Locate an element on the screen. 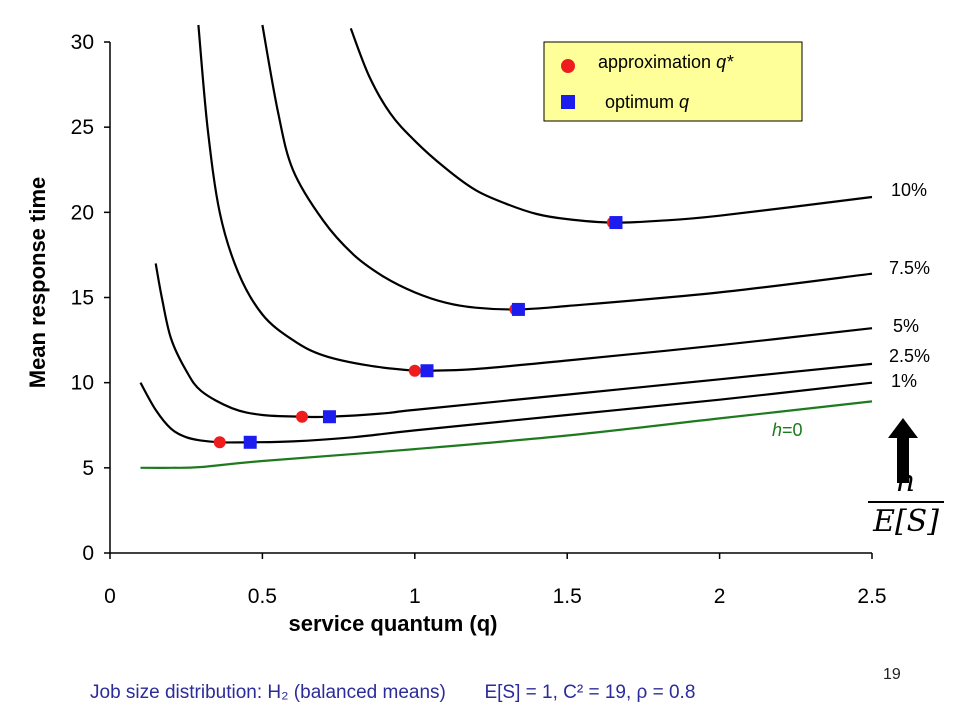  legend: approximation q* optimum q is located at coordinates (673, 81).